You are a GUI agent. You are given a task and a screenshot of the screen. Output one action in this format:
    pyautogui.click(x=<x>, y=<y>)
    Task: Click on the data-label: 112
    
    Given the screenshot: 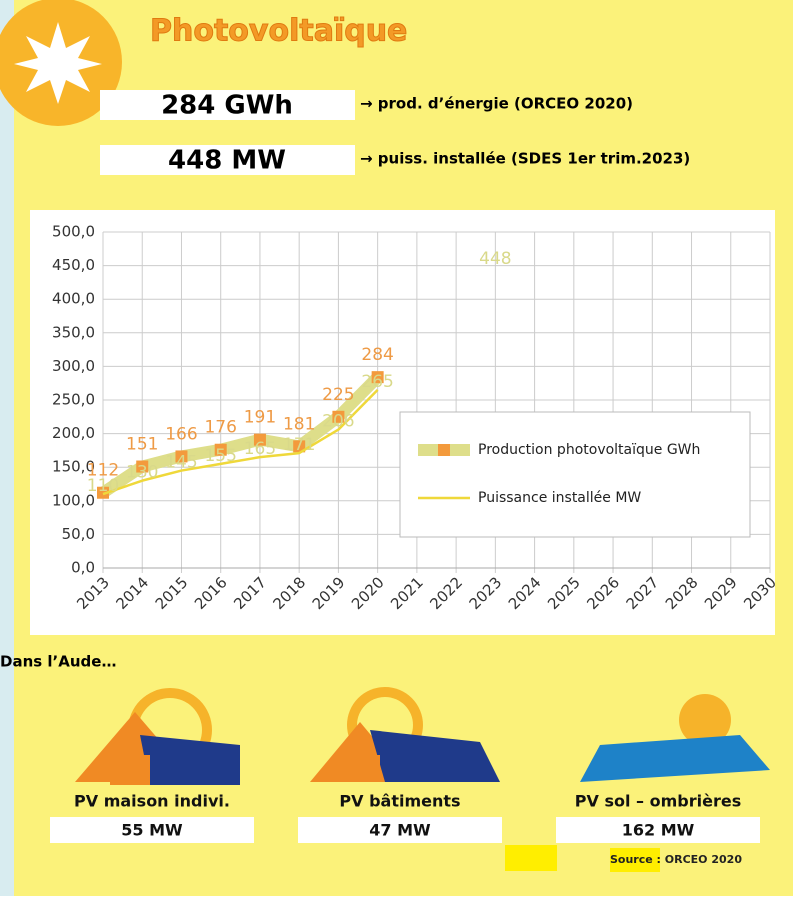 What is the action you would take?
    pyautogui.click(x=103, y=471)
    